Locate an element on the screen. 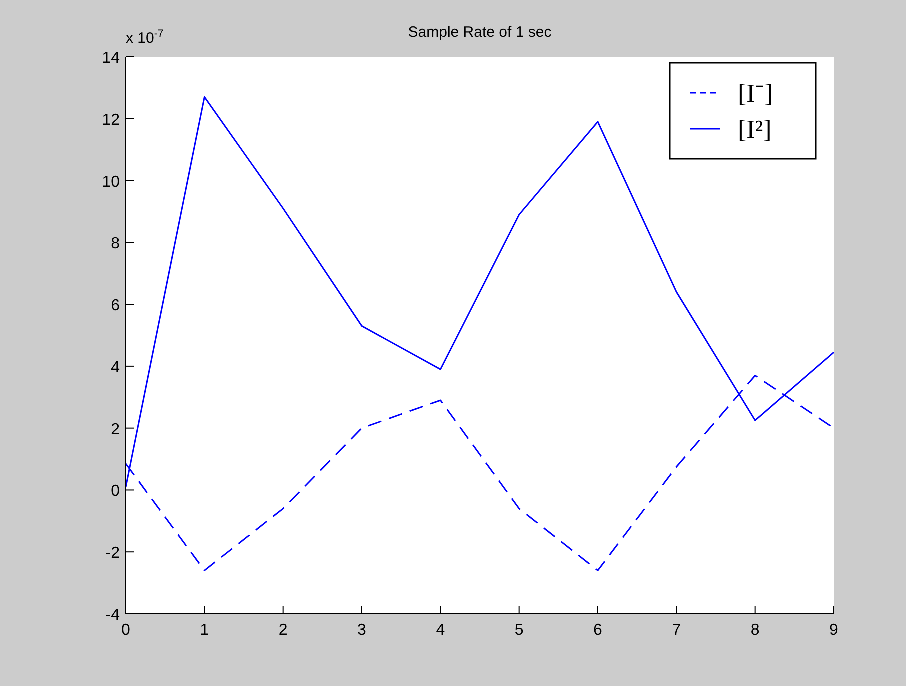  x-tick-label: 1 is located at coordinates (205, 630).